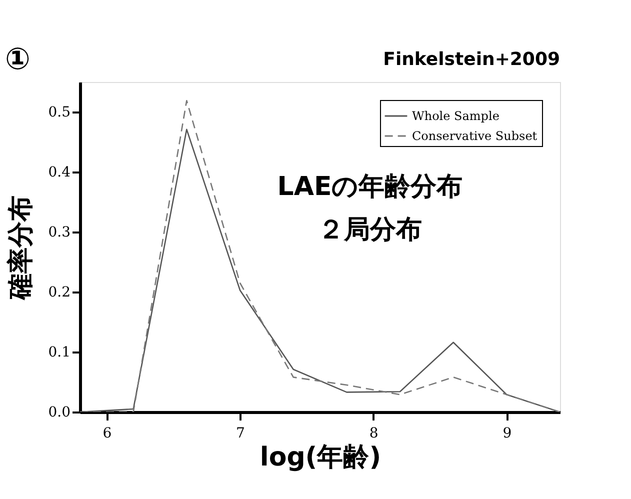  Describe the element at coordinates (240, 434) in the screenshot. I see `x-tick-label: 7` at that location.